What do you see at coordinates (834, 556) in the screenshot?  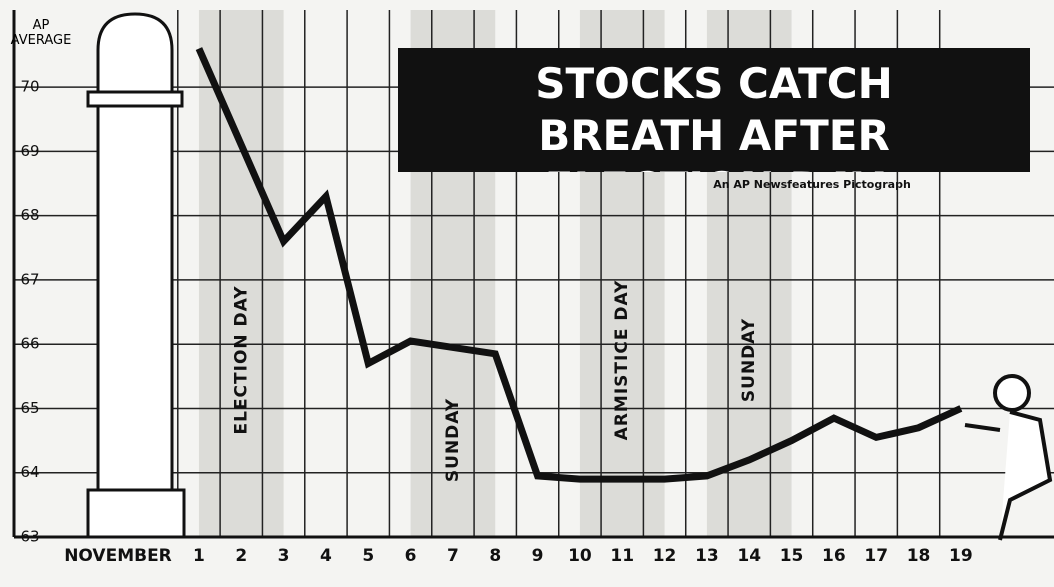 I see `x-tick-label: 16` at bounding box center [834, 556].